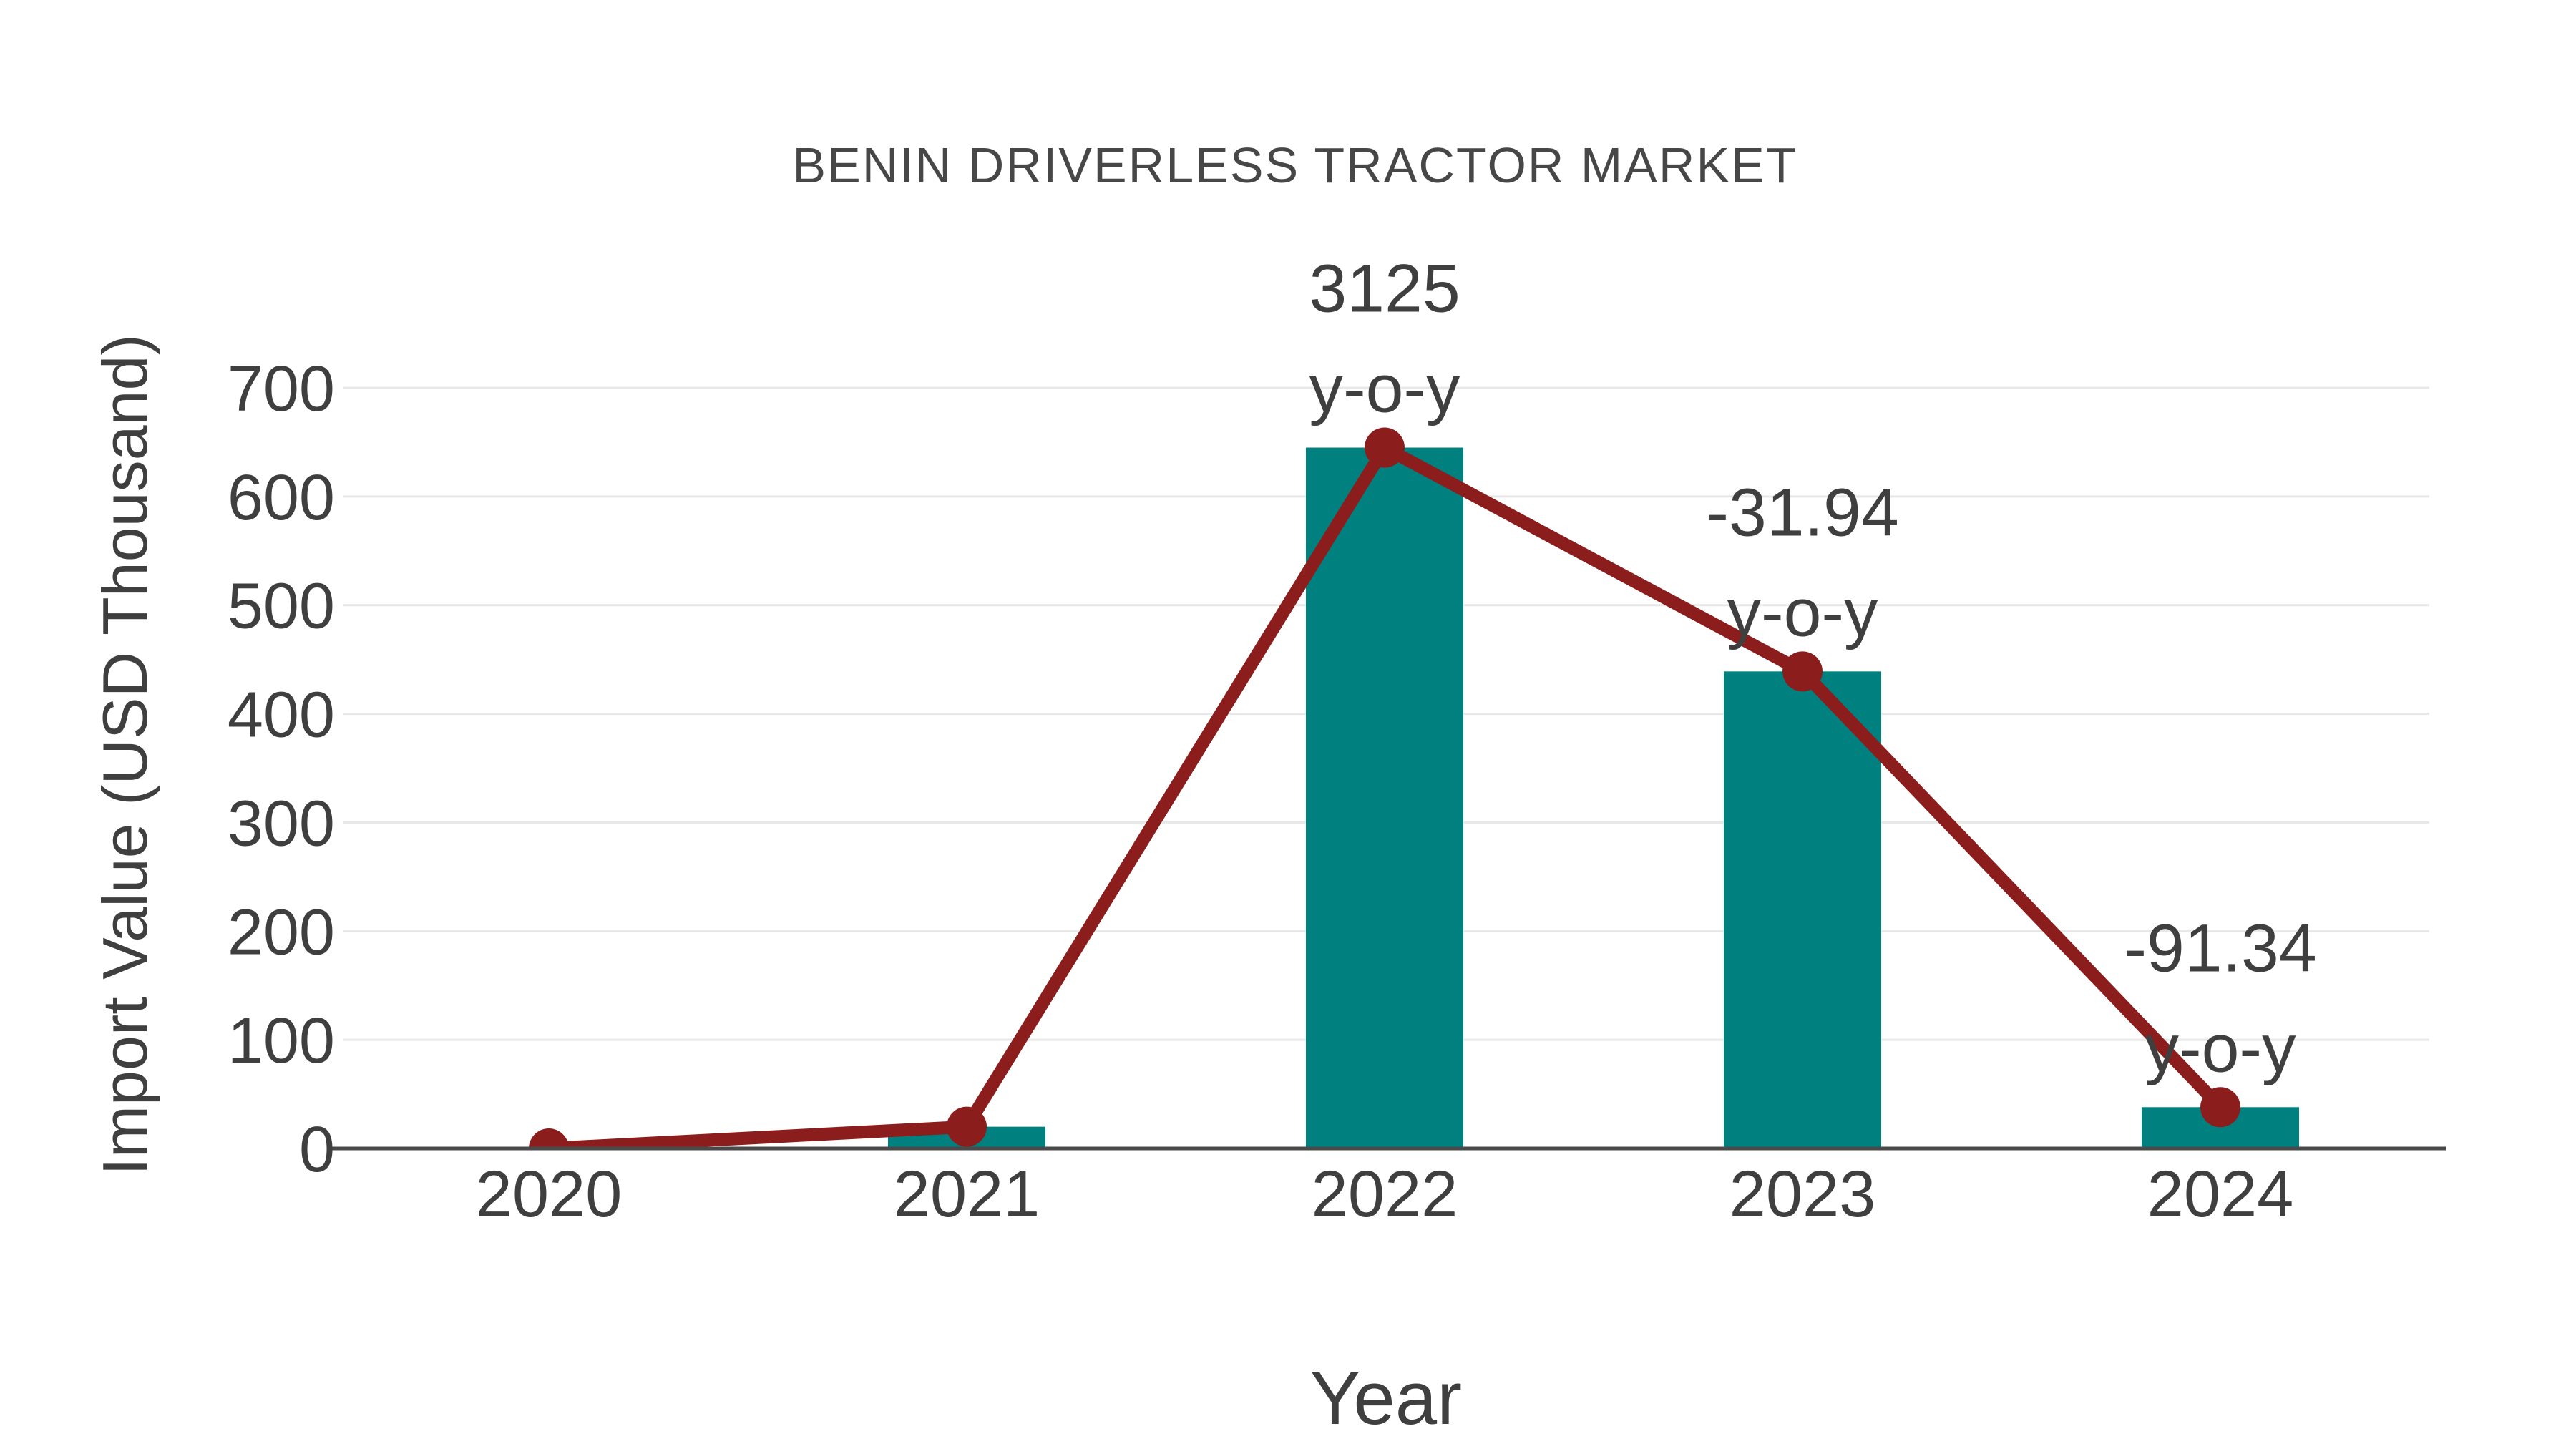 The width and height of the screenshot is (2576, 1449). What do you see at coordinates (281, 389) in the screenshot?
I see `y-tick-700: 700` at bounding box center [281, 389].